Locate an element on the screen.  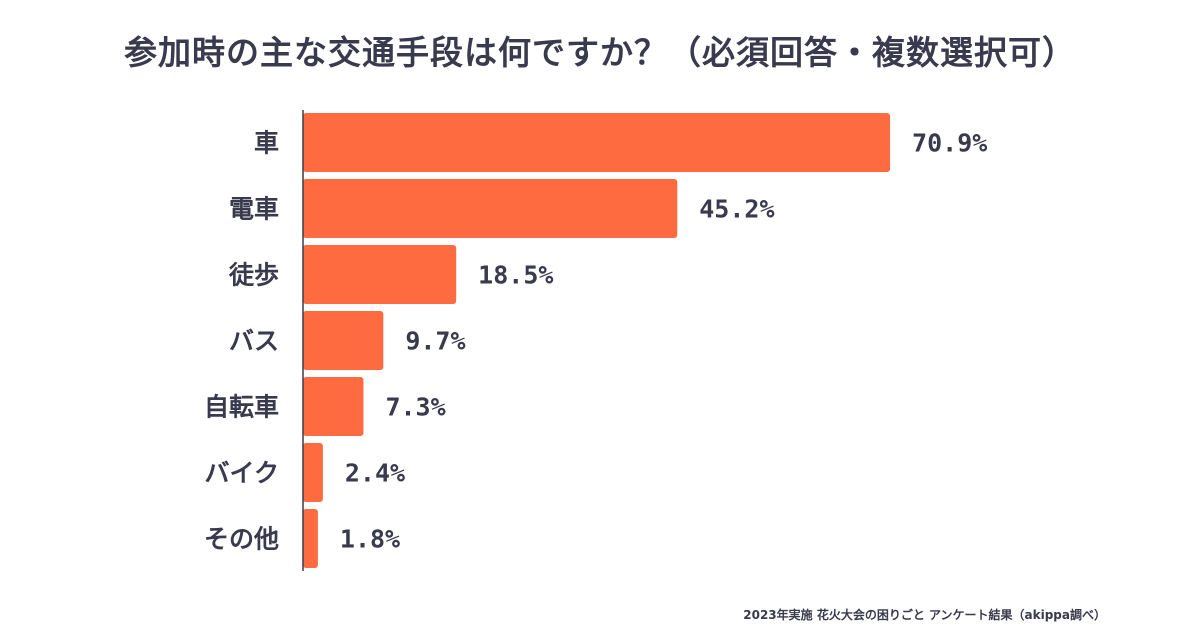
category-label: バイク is located at coordinates (241, 473).